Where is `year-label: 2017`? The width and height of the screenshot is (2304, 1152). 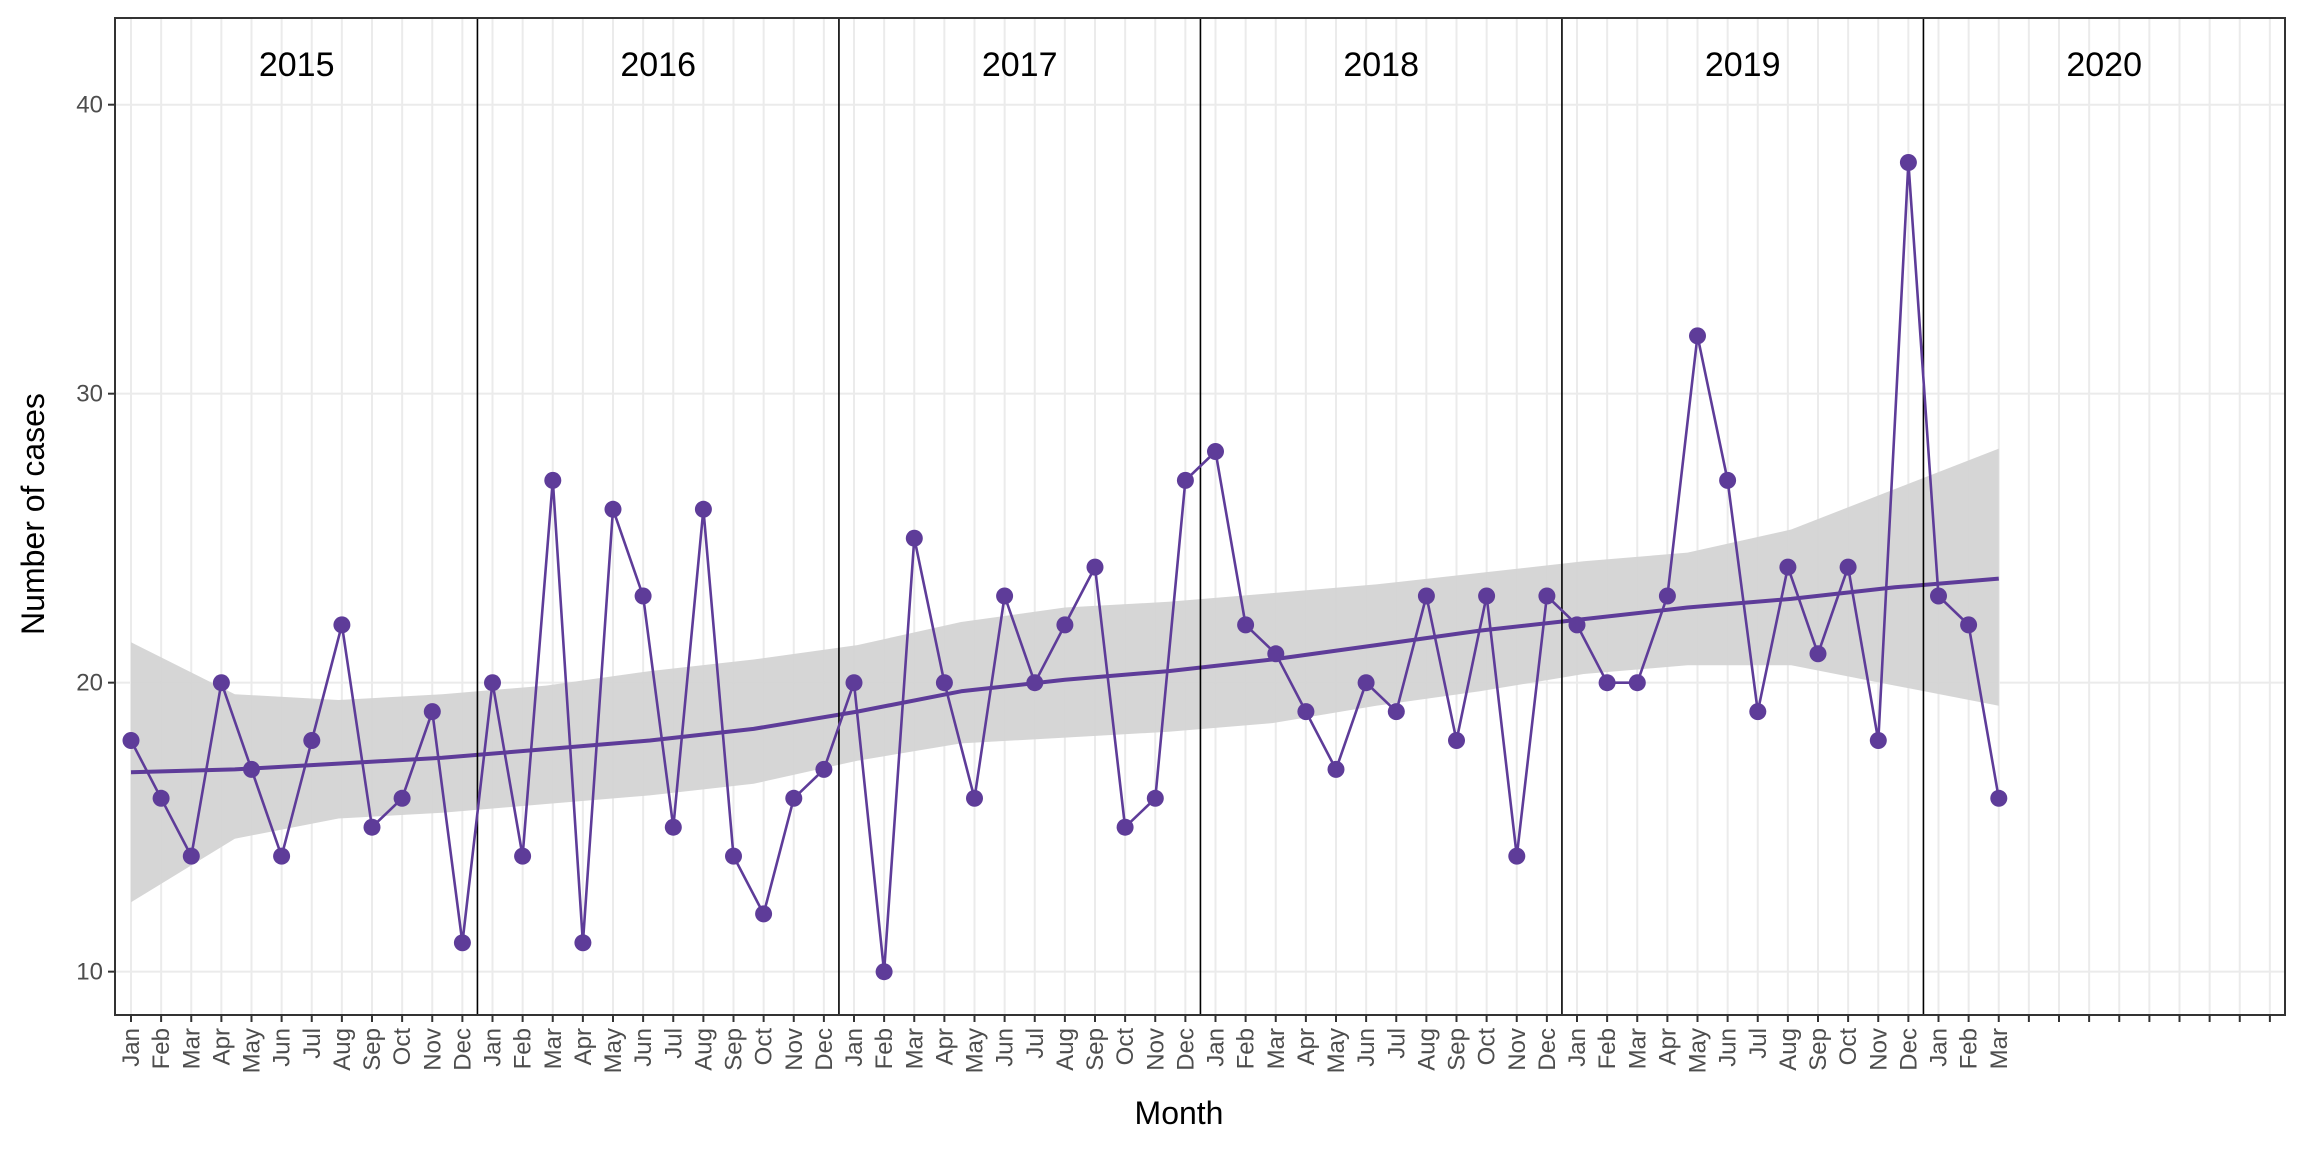
year-label: 2017 is located at coordinates (1020, 65).